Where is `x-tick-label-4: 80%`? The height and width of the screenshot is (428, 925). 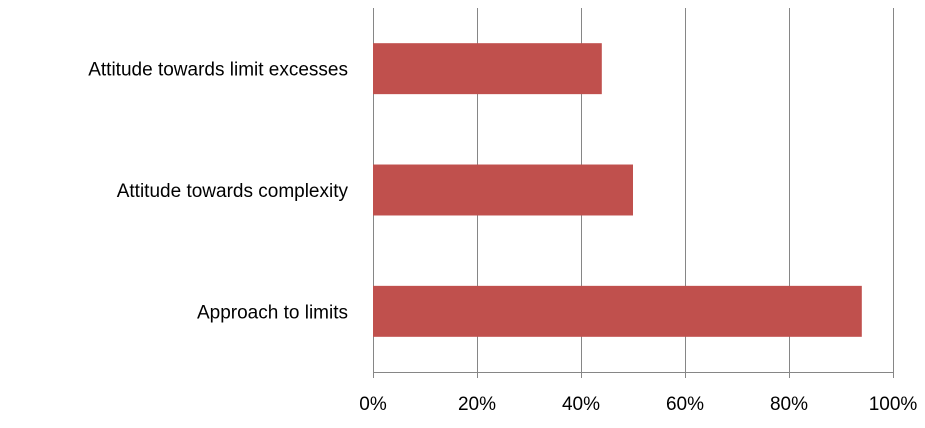
x-tick-label-4: 80% is located at coordinates (789, 404).